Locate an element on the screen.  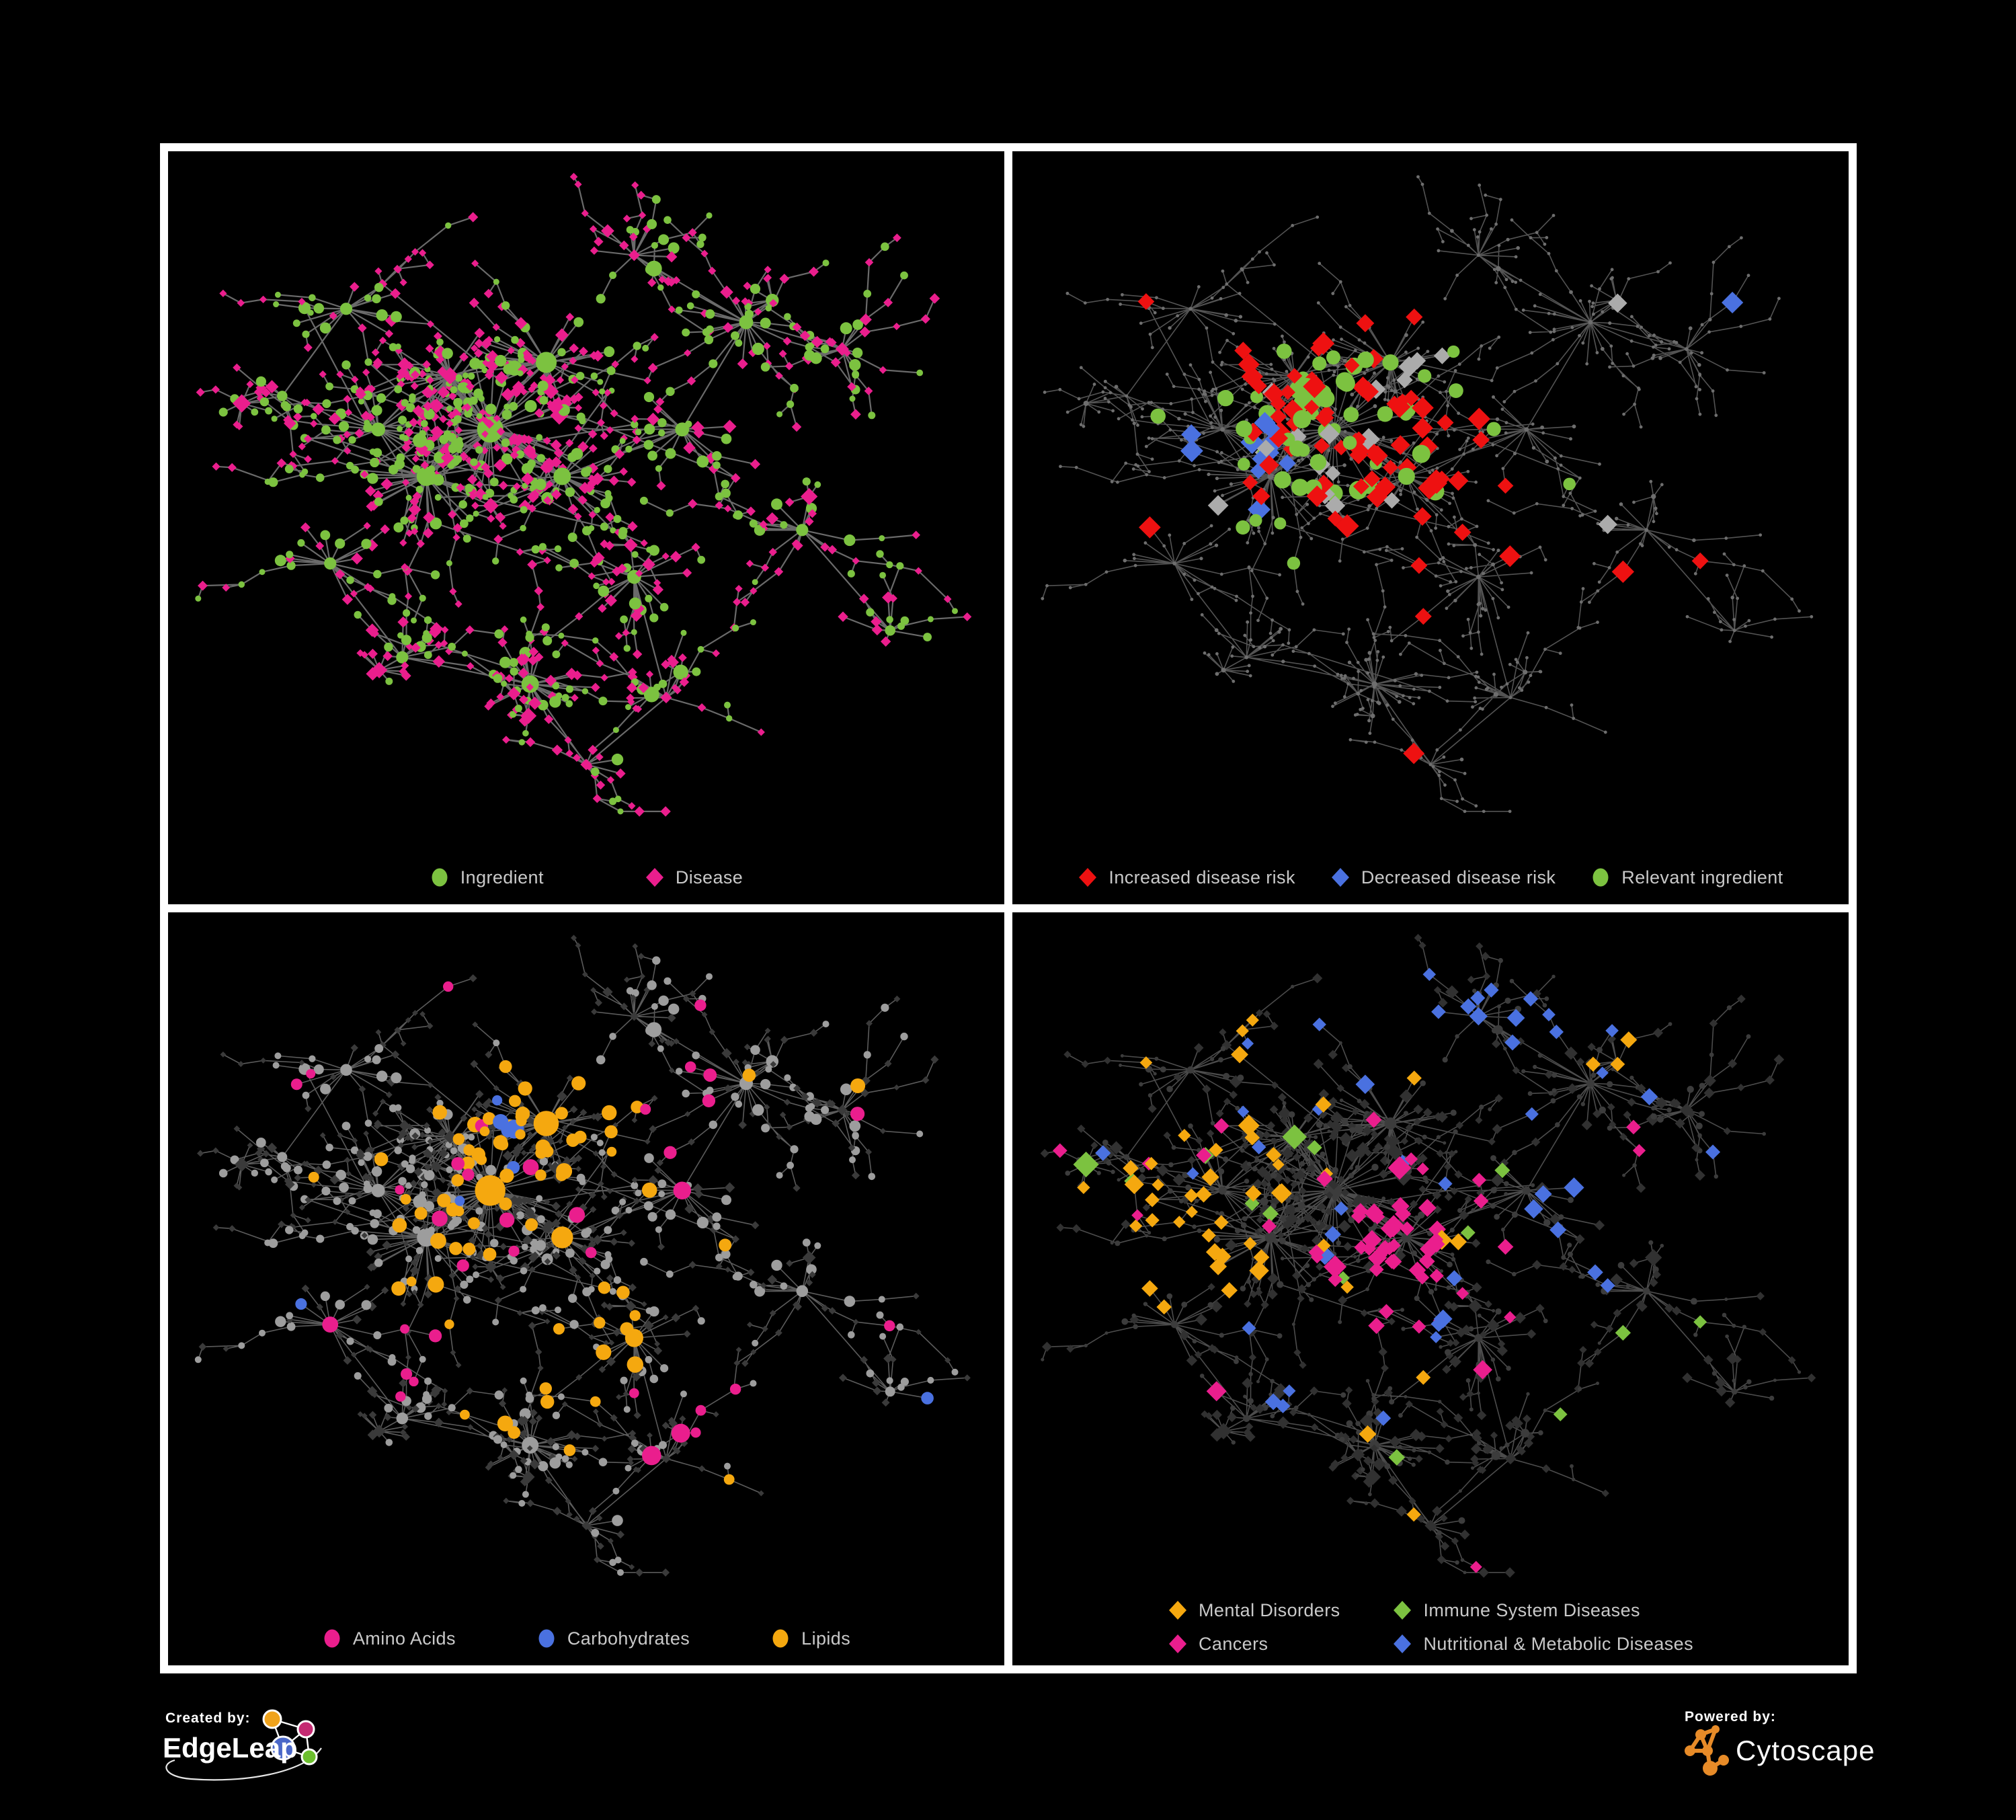
legend-item-disease: Disease is located at coordinates (694, 877).